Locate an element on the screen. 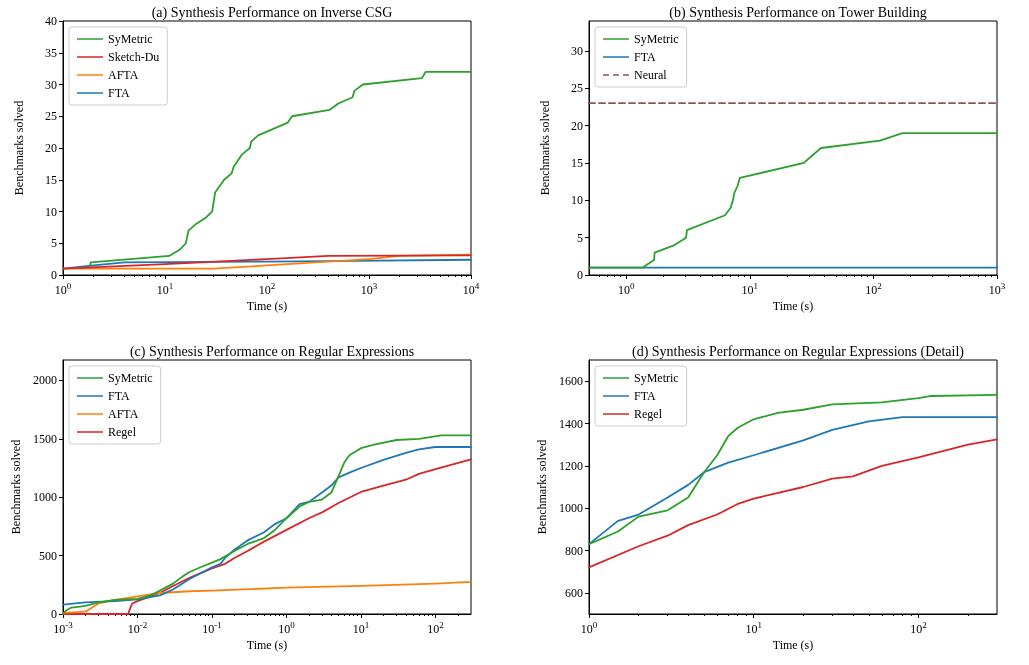 The width and height of the screenshot is (1029, 665). chart-title: (d) Synthesis Performance on Regular Expressions (Detail) is located at coordinates (798, 351).